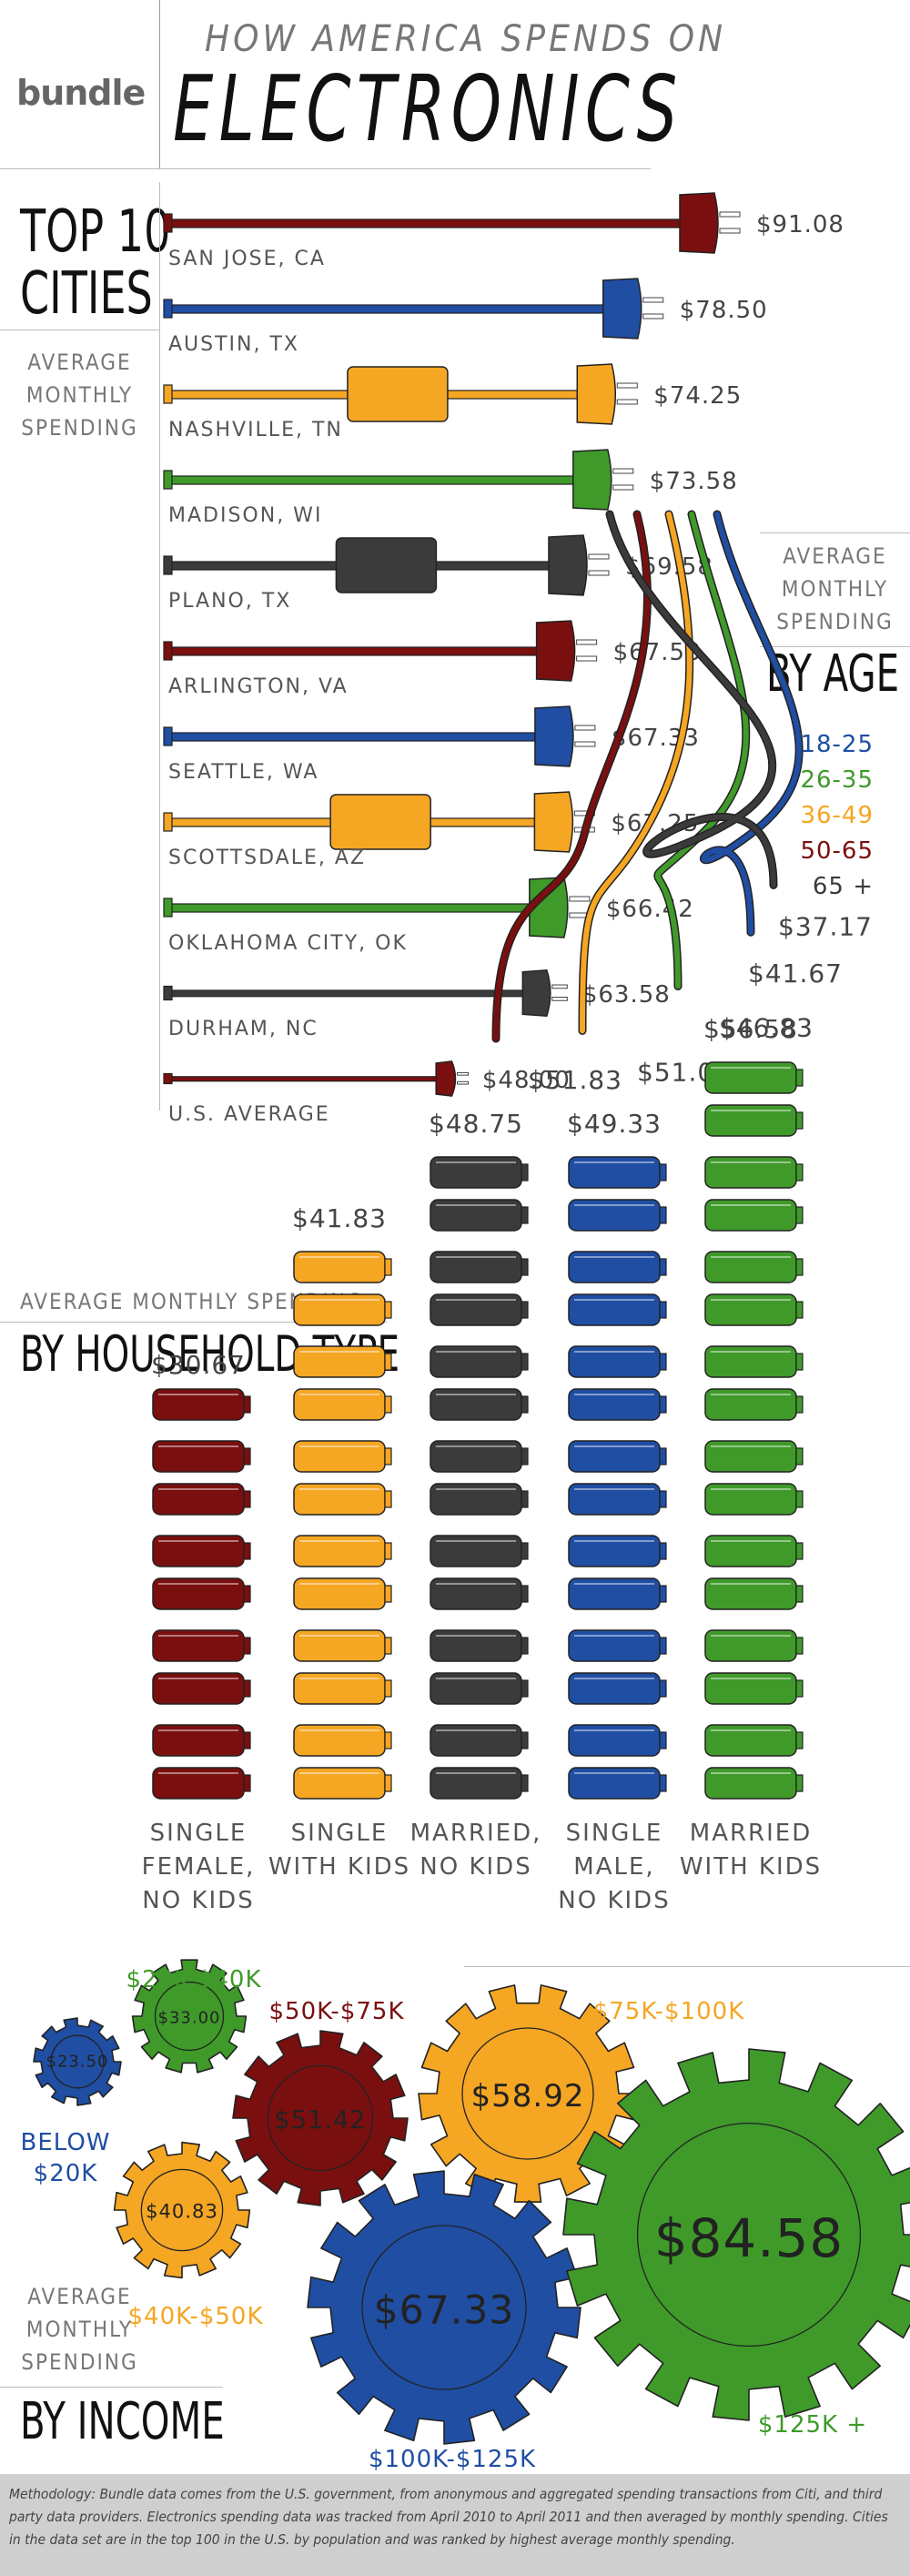  Describe the element at coordinates (247, 259) in the screenshot. I see `city-name-label: SAN JOSE, CA` at that location.